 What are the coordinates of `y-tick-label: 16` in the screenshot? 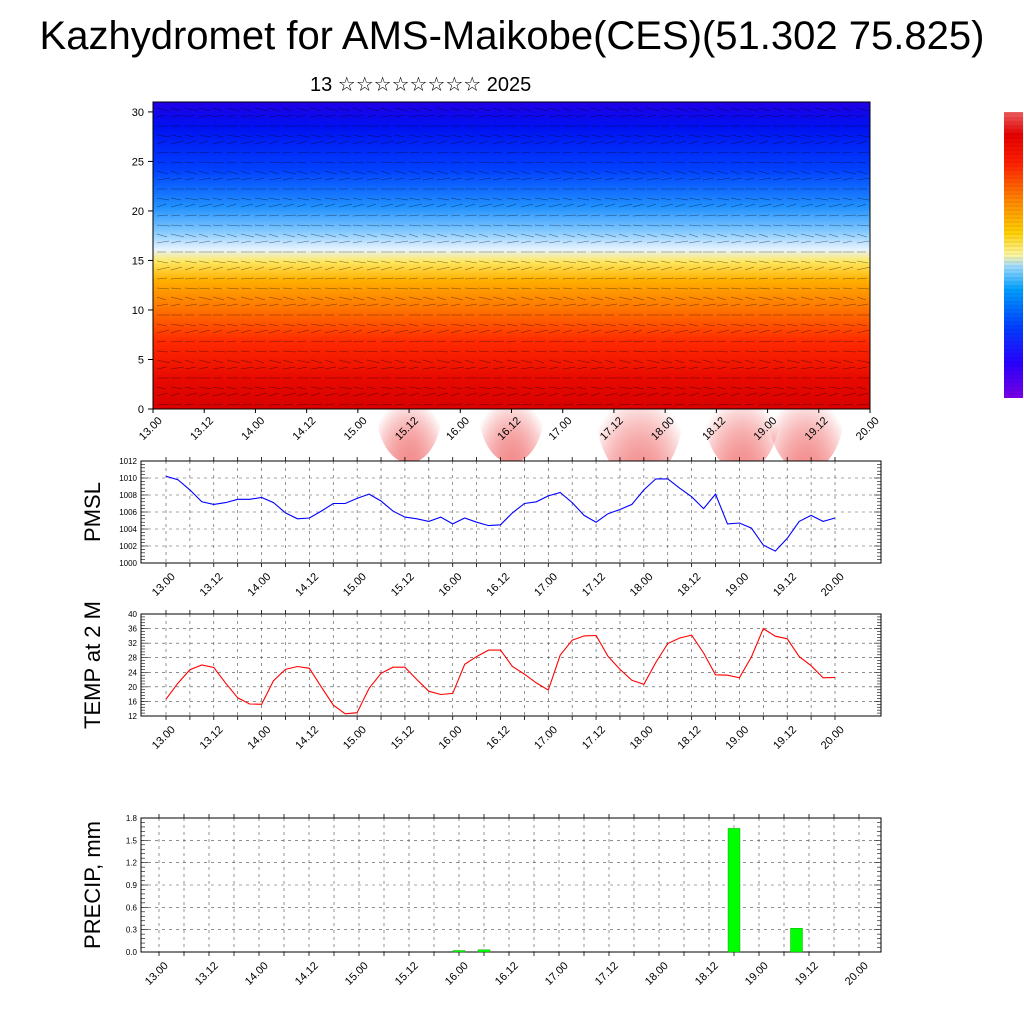 It's located at (132, 701).